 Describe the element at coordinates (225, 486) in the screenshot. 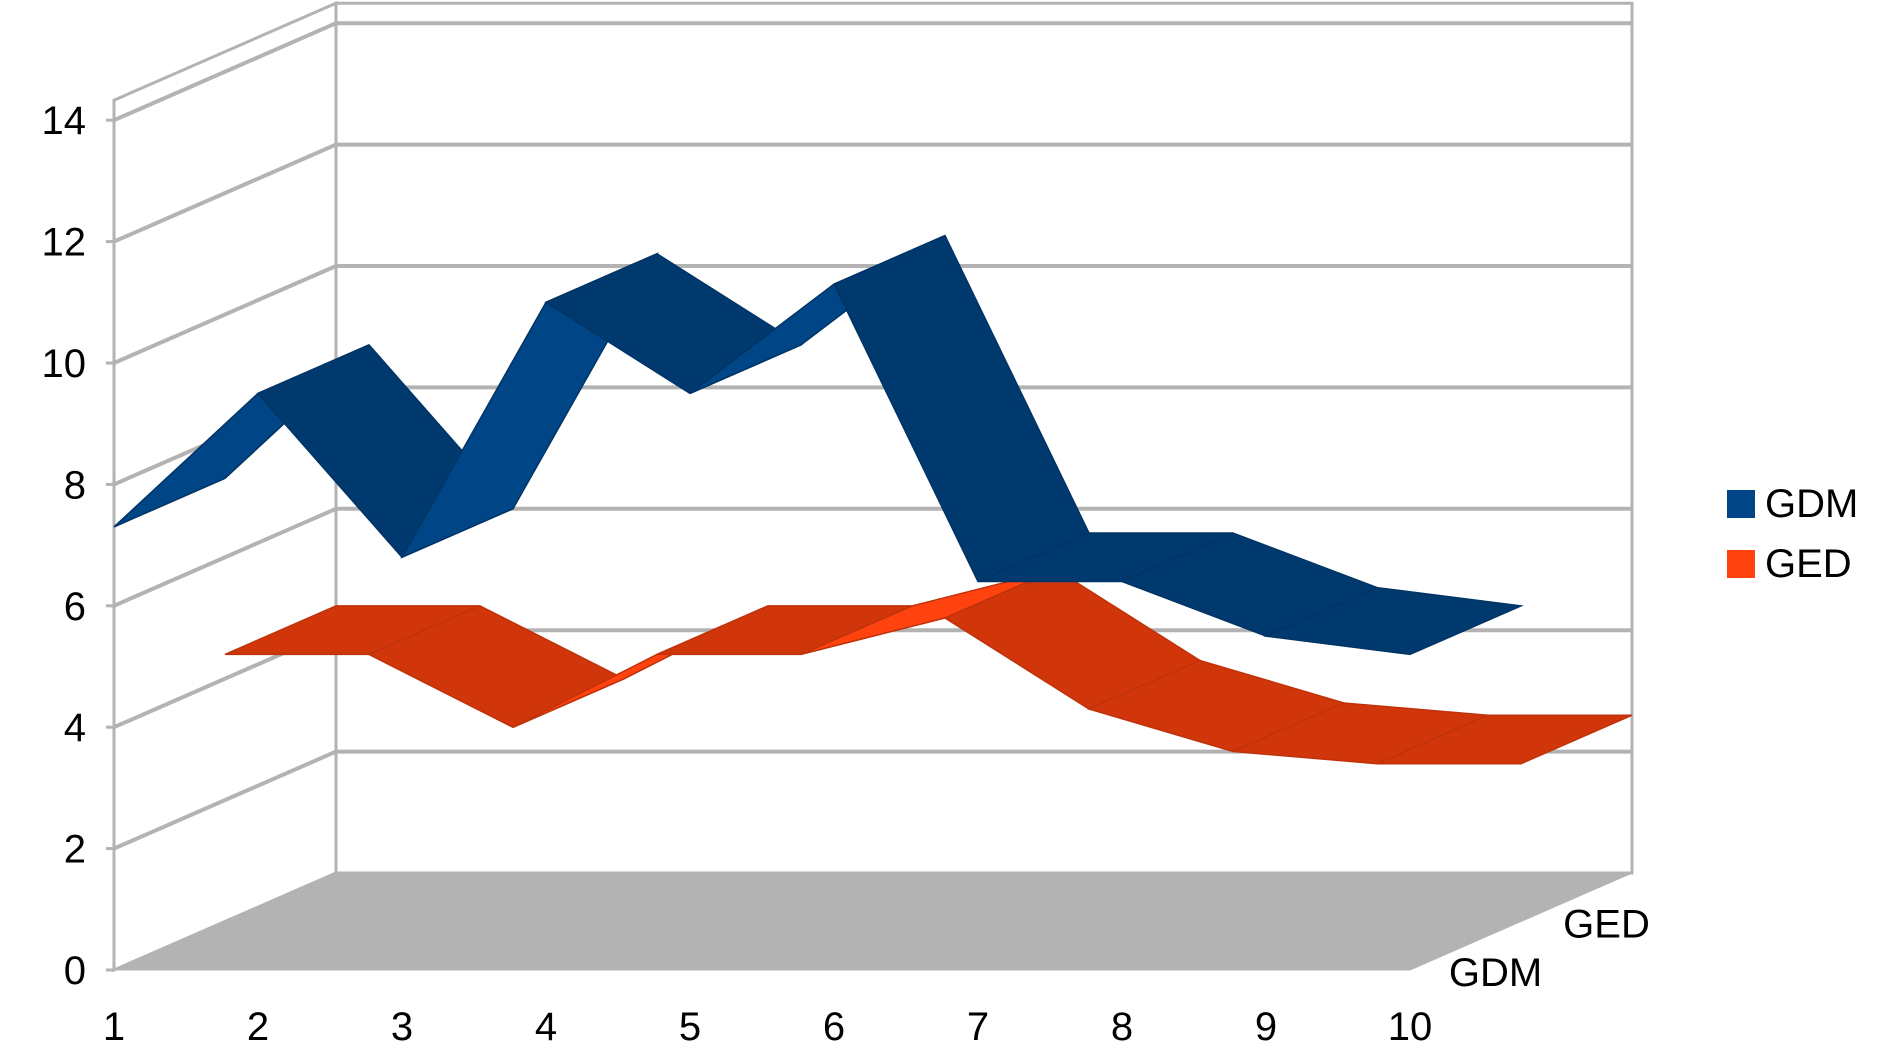

I see `side-wall` at that location.